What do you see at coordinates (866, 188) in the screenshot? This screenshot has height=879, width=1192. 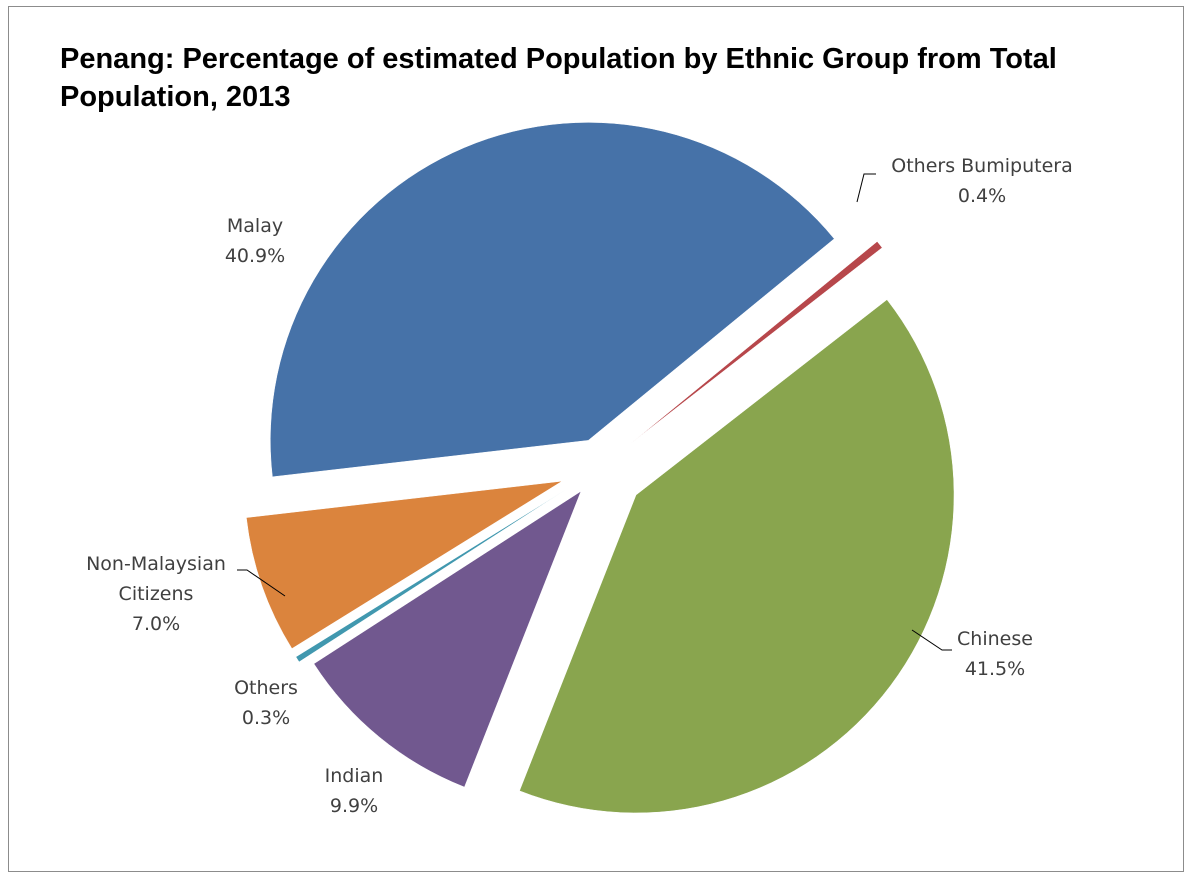 I see `leader-line-others-bumiputera` at bounding box center [866, 188].